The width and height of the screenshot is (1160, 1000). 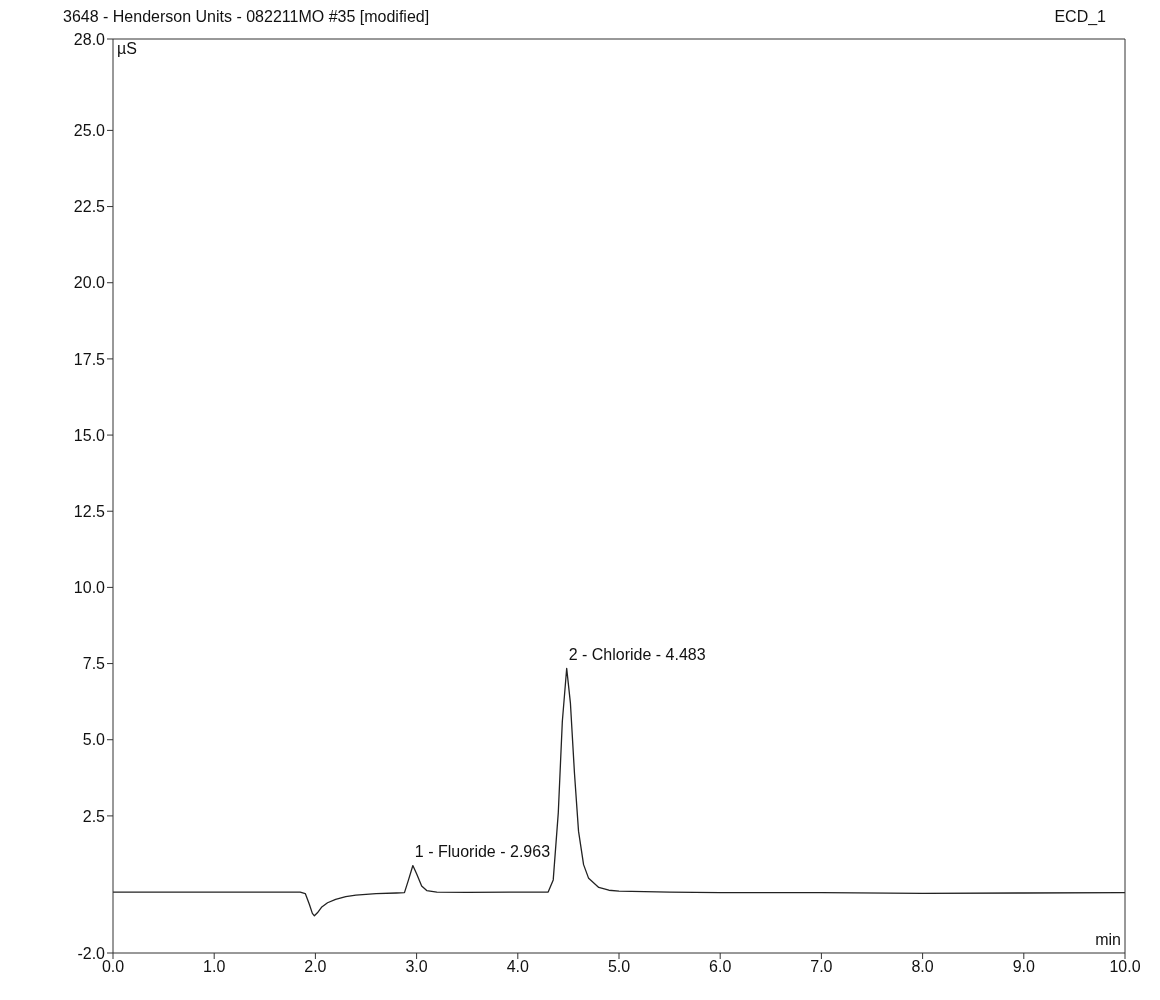 I want to click on x-tick-label: 8.0, so click(x=922, y=967).